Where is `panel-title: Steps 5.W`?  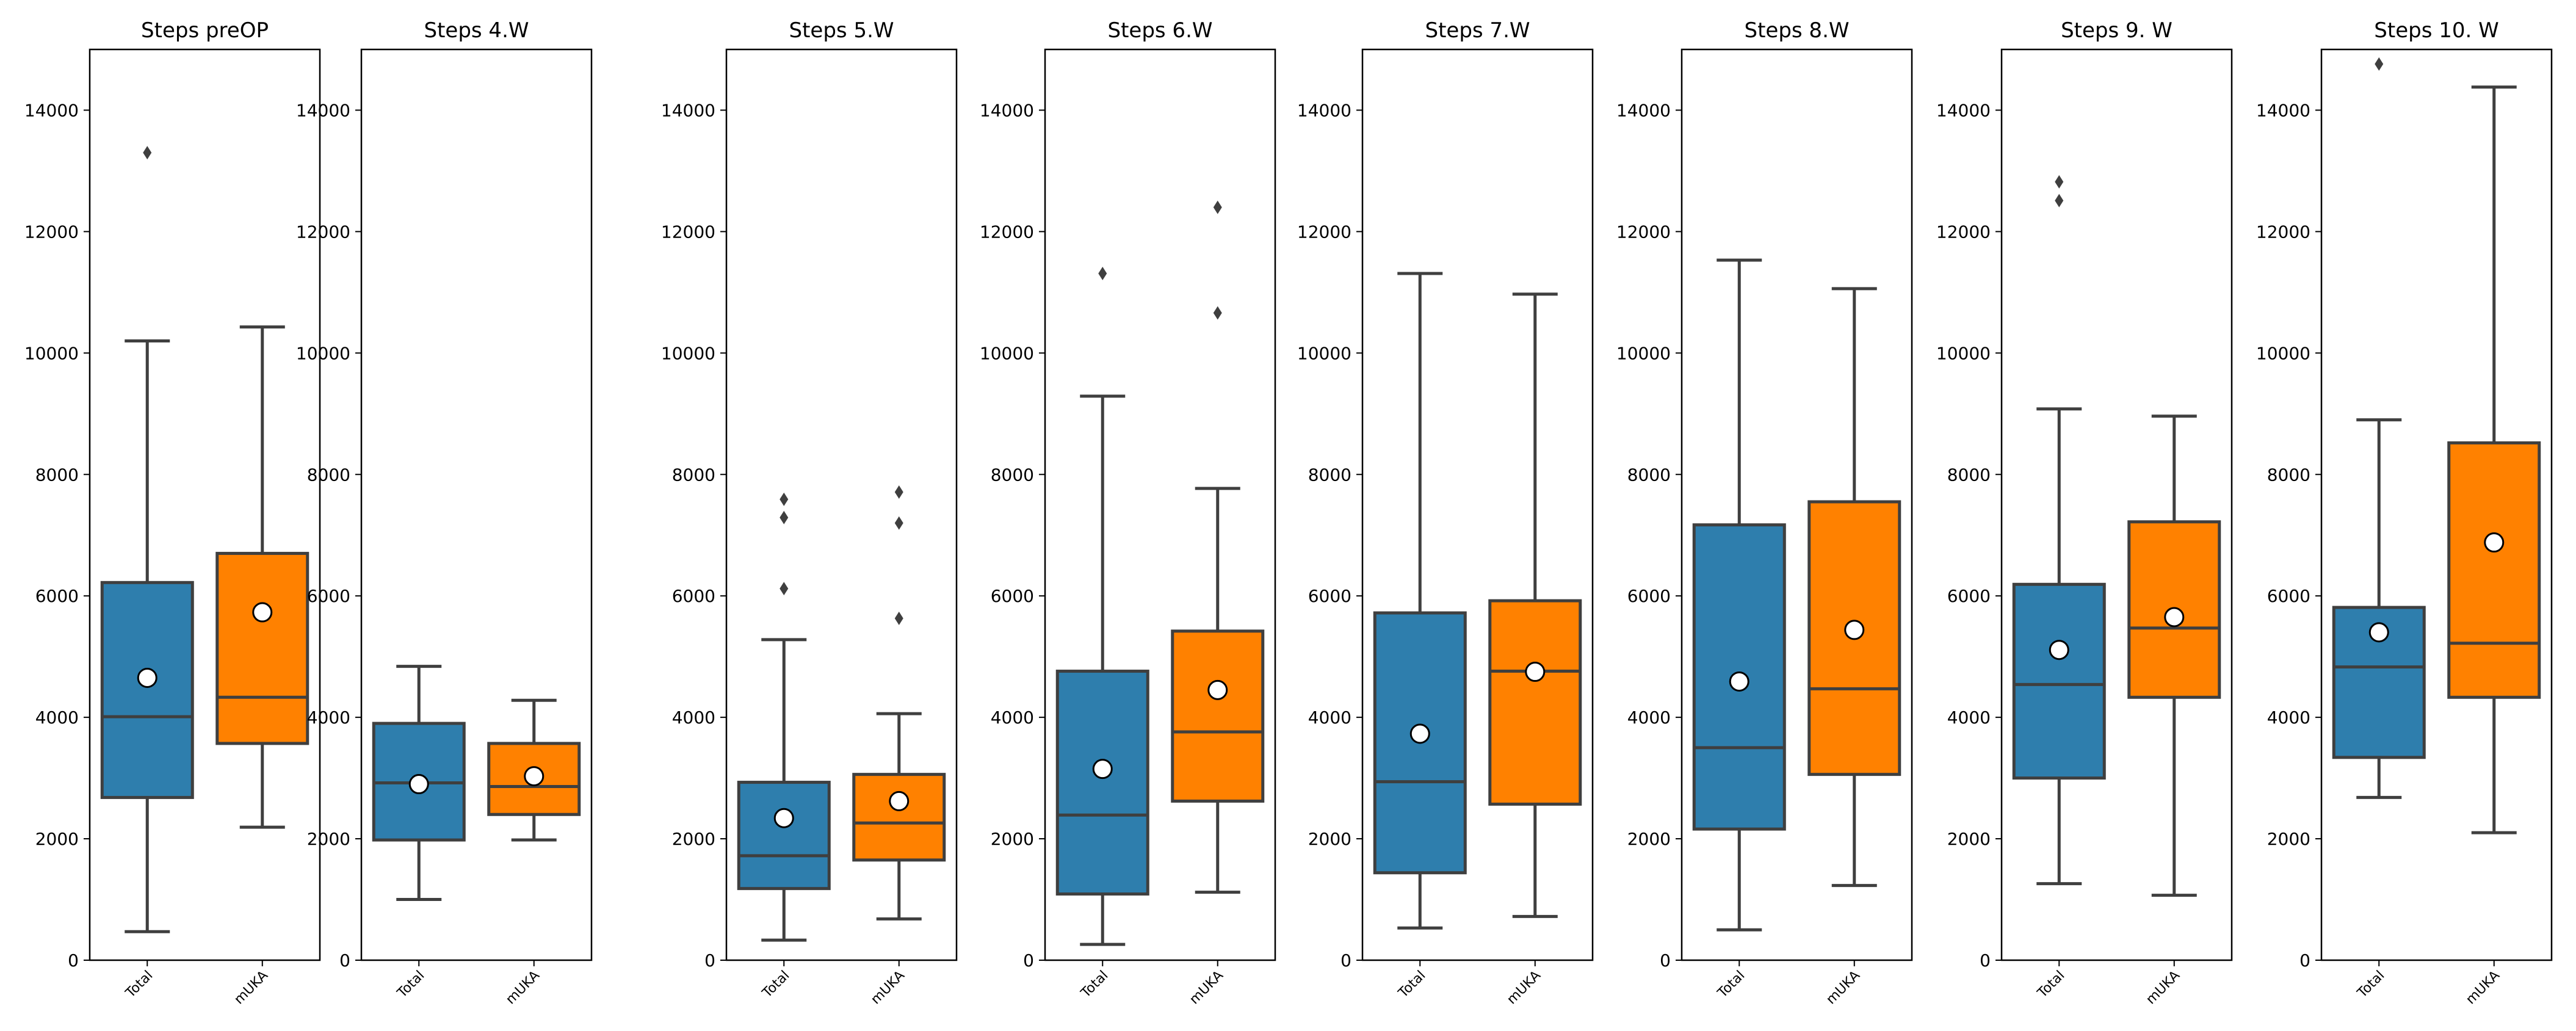
panel-title: Steps 5.W is located at coordinates (841, 31).